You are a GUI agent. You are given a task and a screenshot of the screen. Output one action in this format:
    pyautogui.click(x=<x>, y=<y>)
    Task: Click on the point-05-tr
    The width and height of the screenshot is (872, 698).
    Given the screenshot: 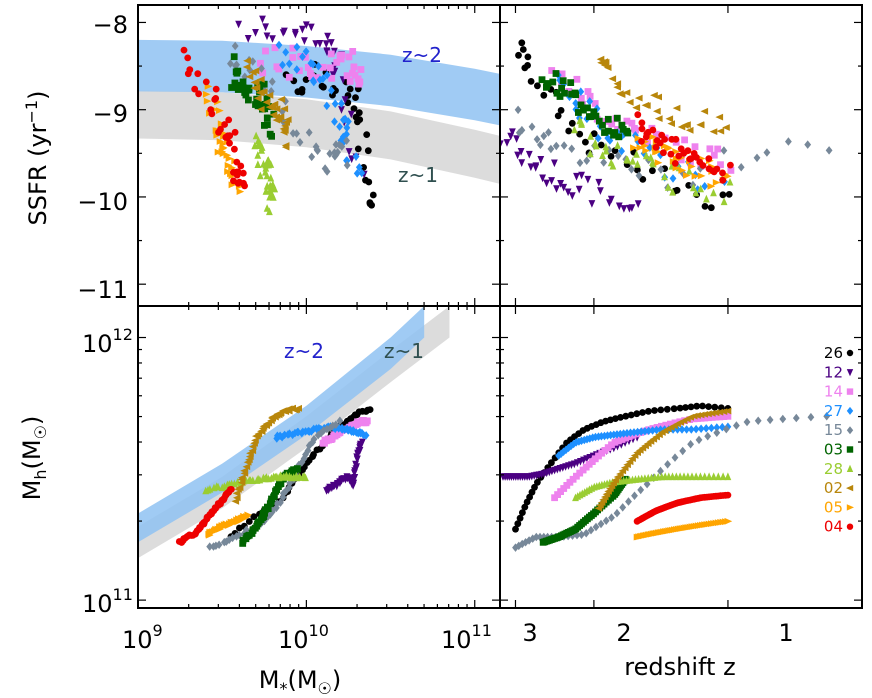 What is the action you would take?
    pyautogui.click(x=695, y=176)
    